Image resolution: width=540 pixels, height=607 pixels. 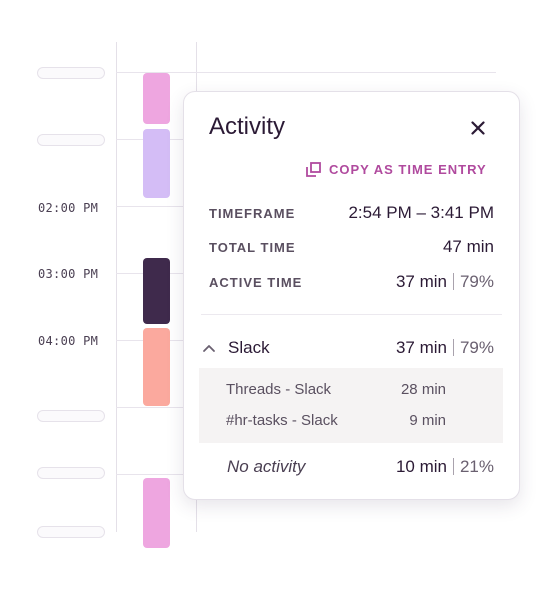 I want to click on app-percent: 79%, so click(x=476, y=347).